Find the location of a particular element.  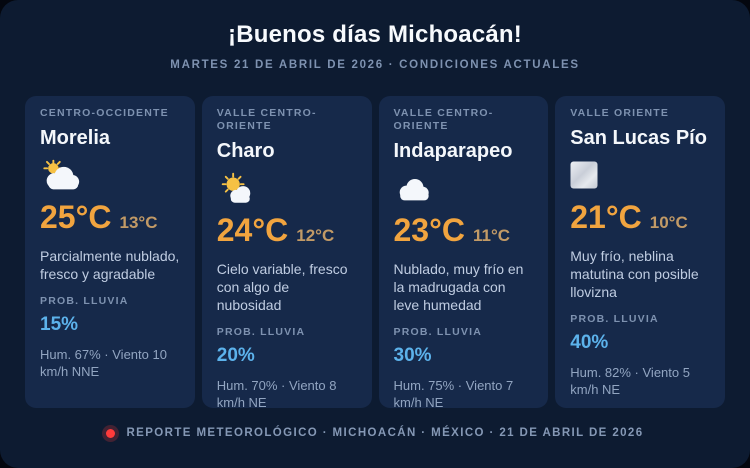

low-temperature: 13°C is located at coordinates (138, 222).